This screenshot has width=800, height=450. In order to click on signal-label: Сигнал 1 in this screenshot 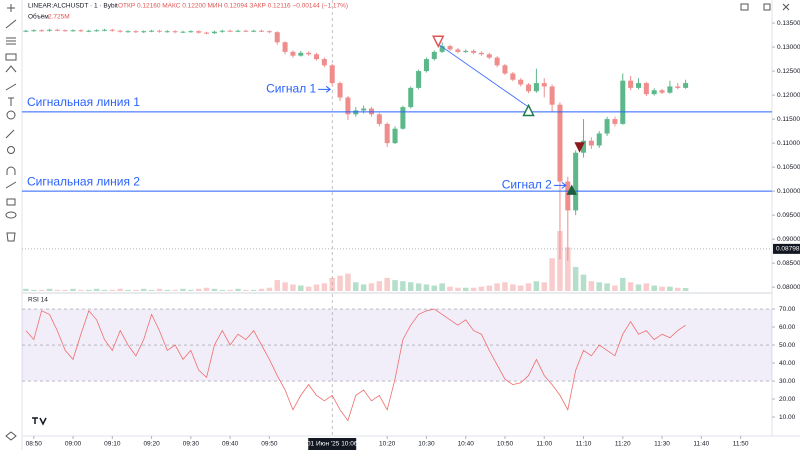, I will do `click(291, 89)`.